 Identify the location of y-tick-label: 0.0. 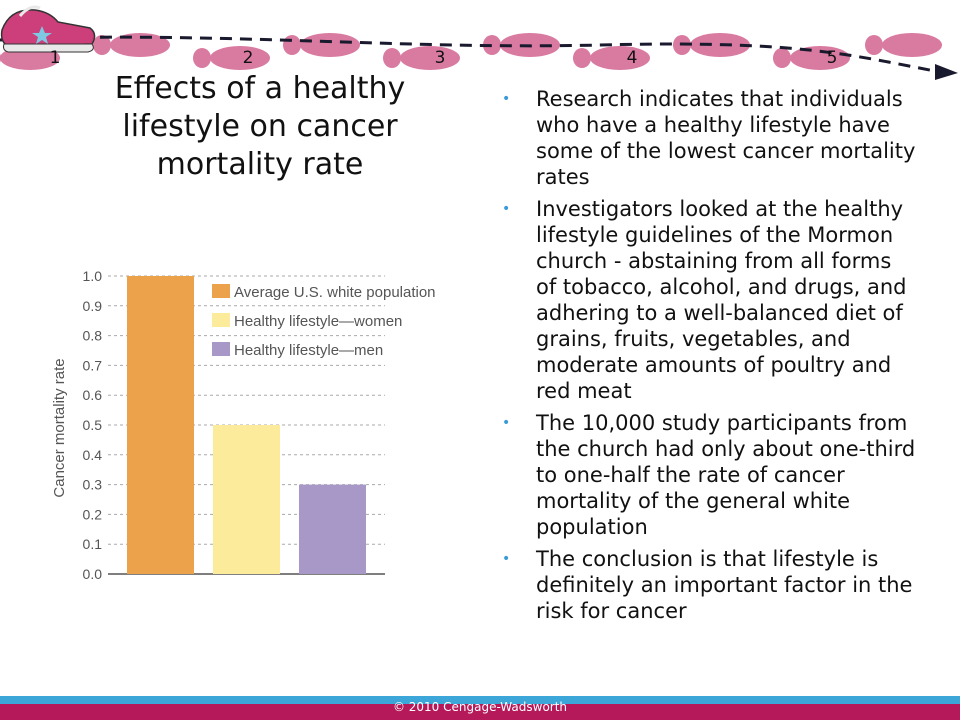
(93, 574).